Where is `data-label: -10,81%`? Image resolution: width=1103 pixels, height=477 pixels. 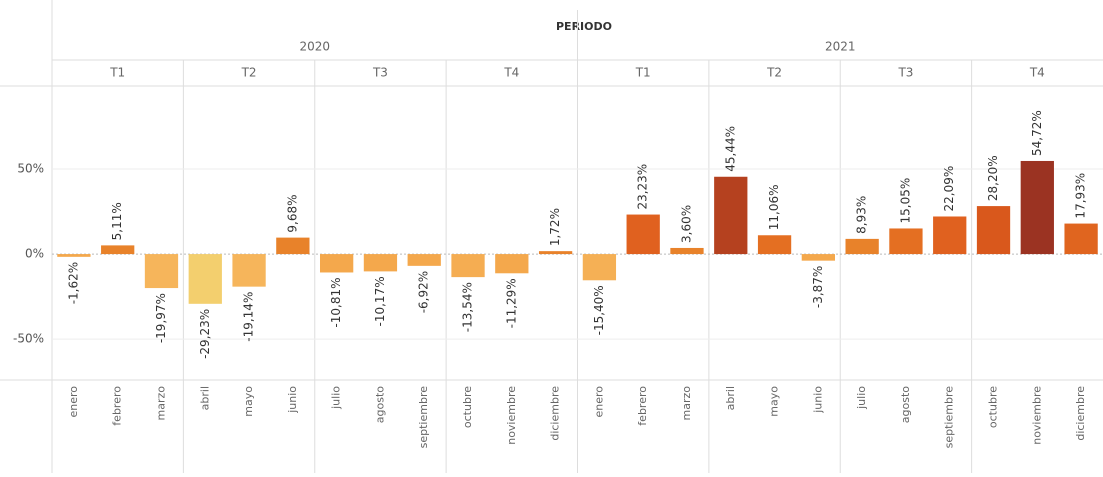 data-label: -10,81% is located at coordinates (336, 302).